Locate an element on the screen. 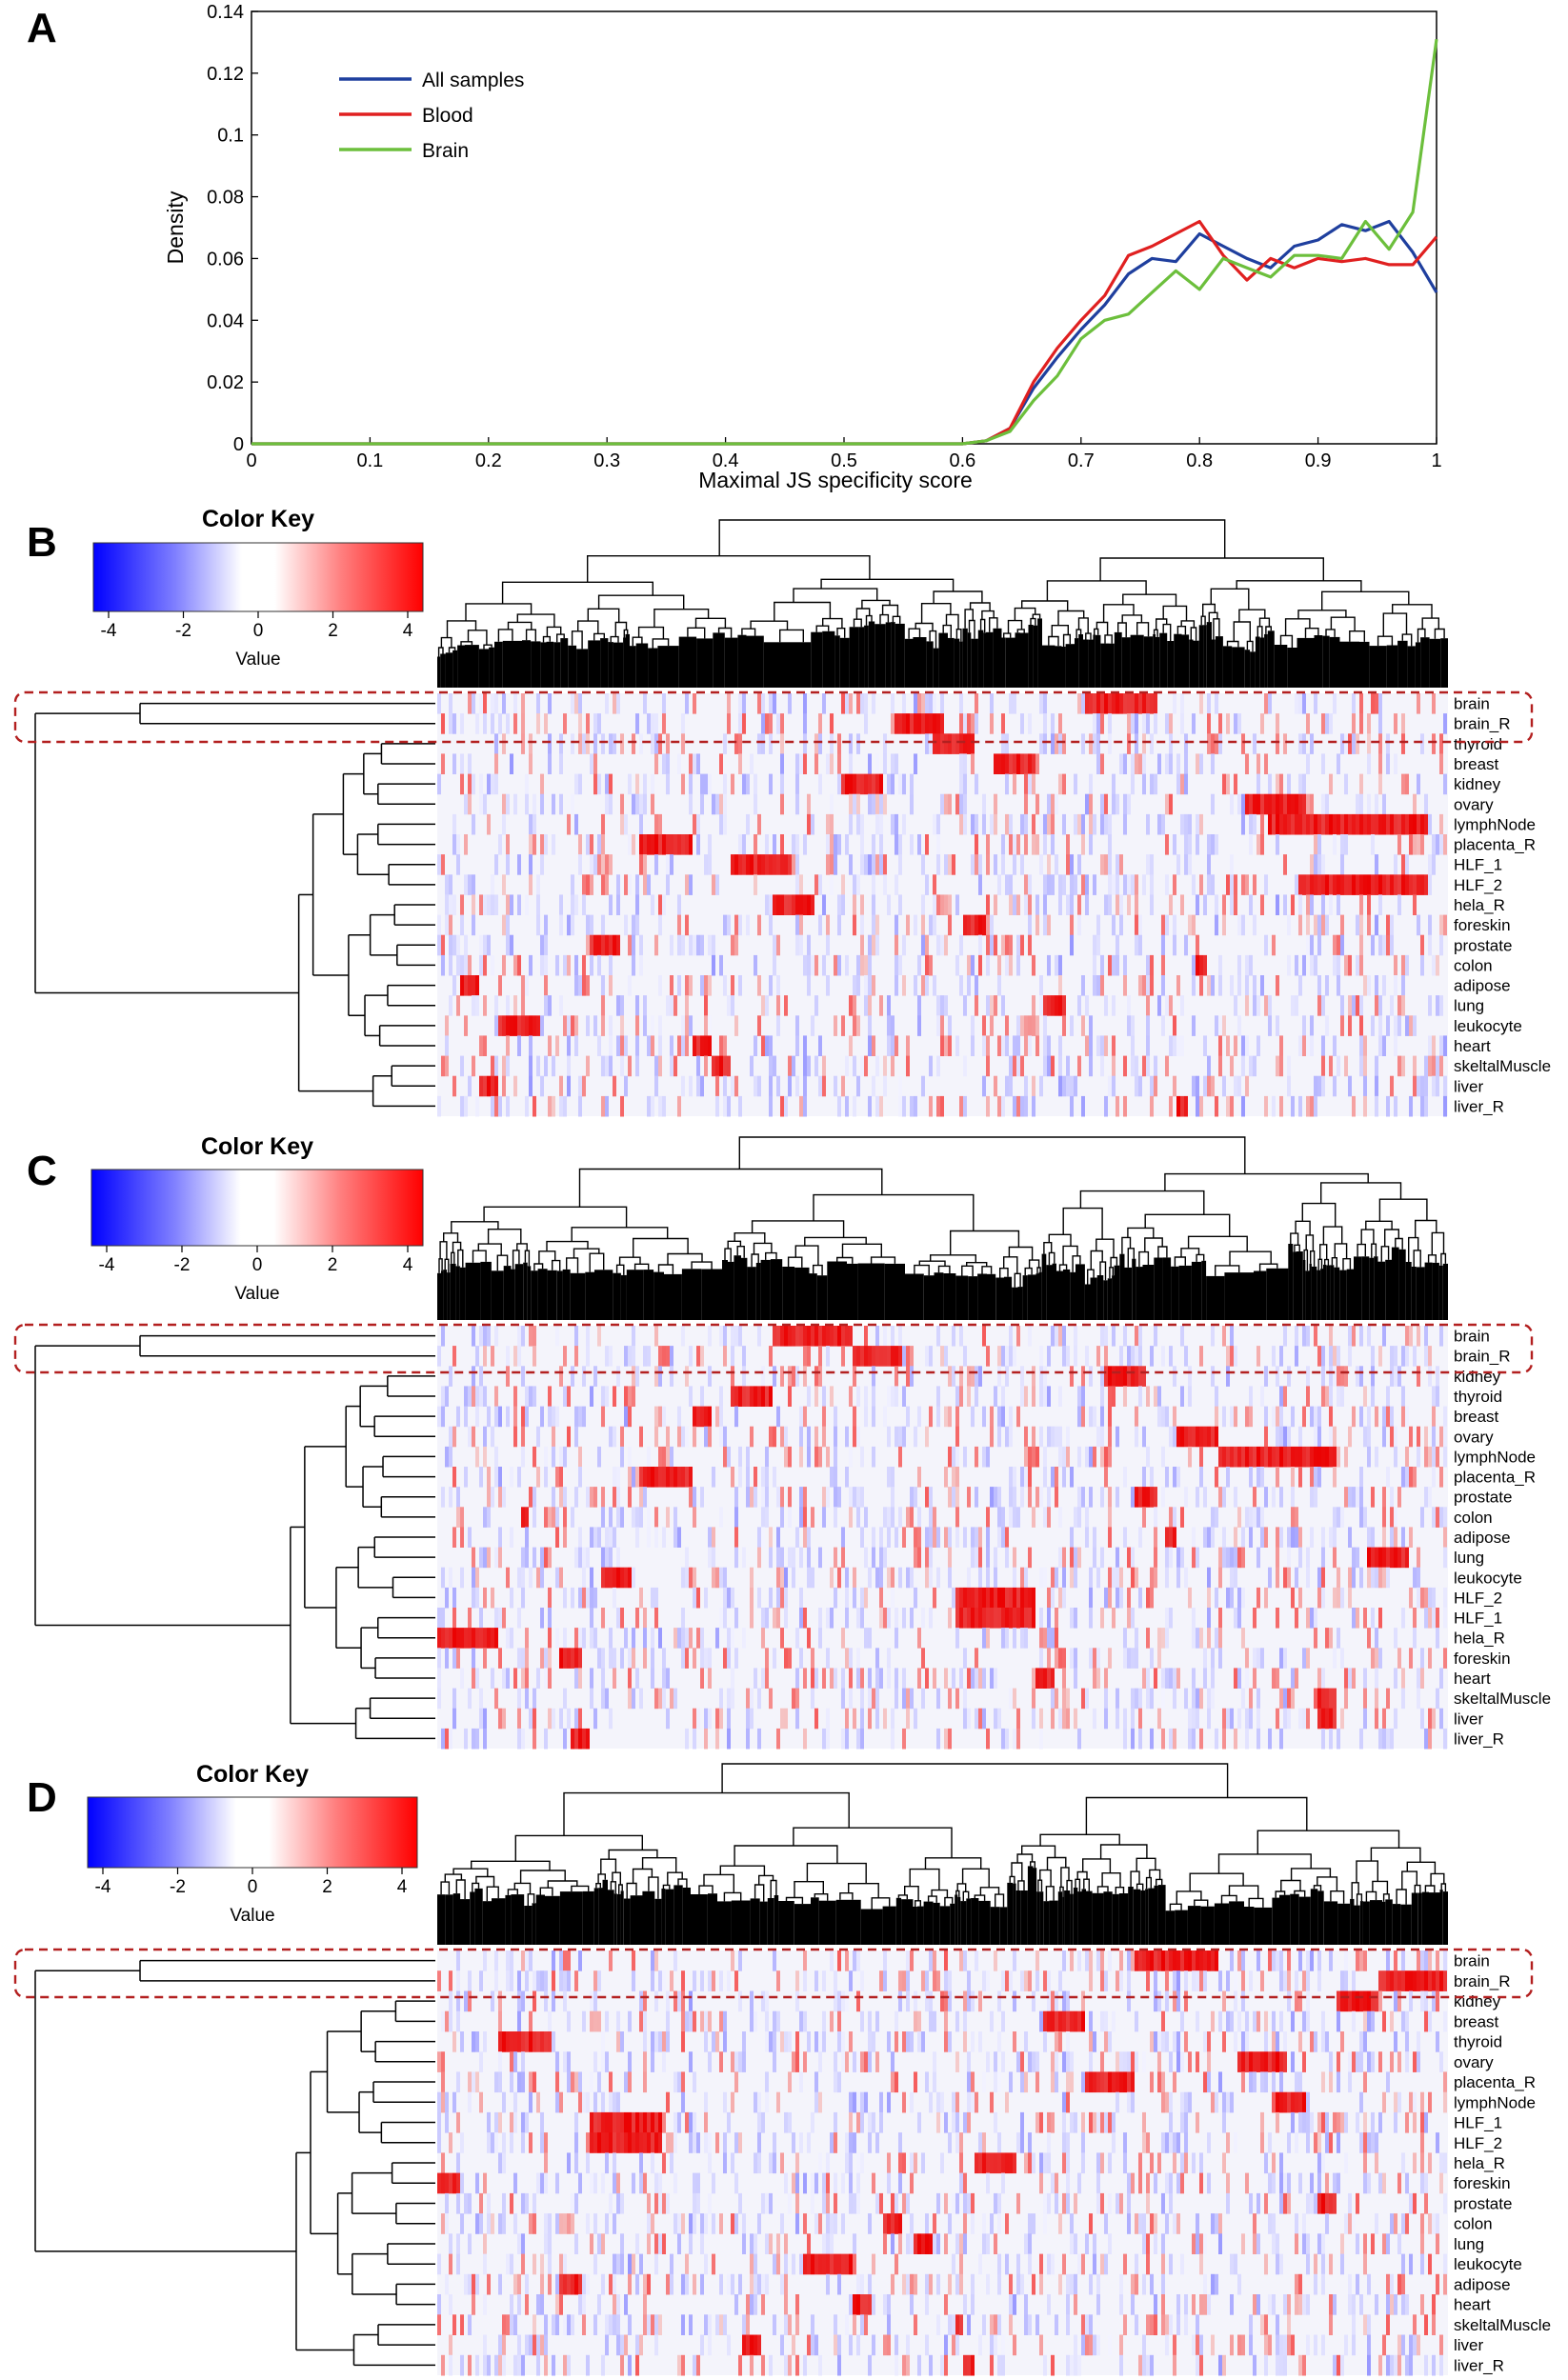 The height and width of the screenshot is (2380, 1568). row-label-skeltalMuscle: skeltalMuscle is located at coordinates (1502, 1699).